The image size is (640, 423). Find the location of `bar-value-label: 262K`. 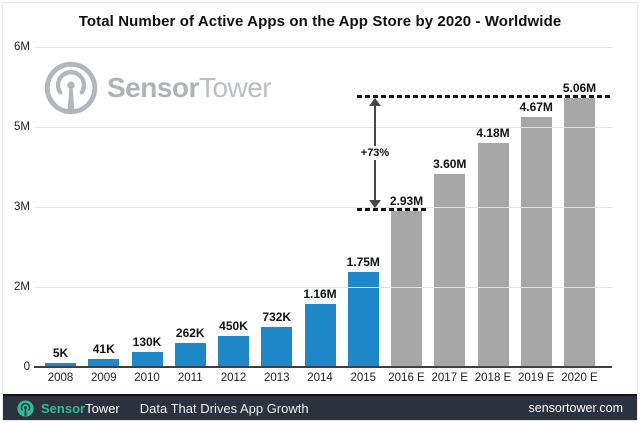

bar-value-label: 262K is located at coordinates (190, 333).